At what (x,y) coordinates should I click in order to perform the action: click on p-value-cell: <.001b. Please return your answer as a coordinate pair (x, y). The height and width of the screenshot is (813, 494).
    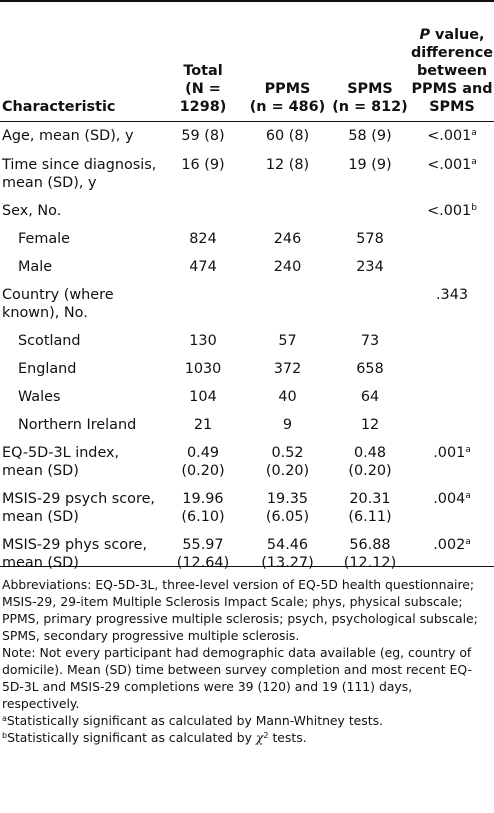
    Looking at the image, I should click on (452, 212).